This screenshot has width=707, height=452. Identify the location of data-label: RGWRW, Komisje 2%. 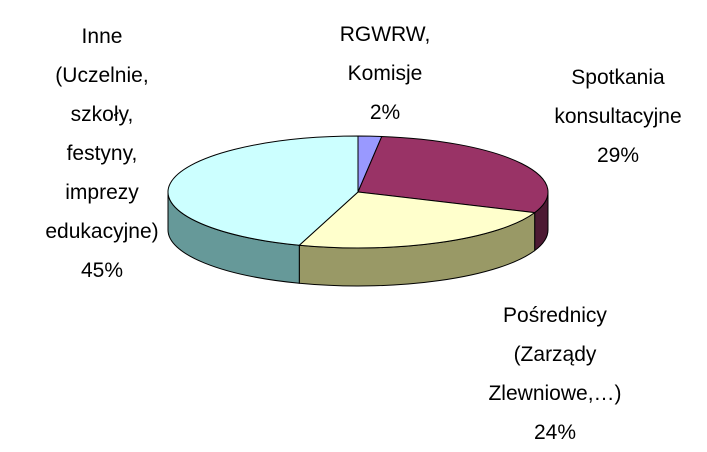
(385, 73).